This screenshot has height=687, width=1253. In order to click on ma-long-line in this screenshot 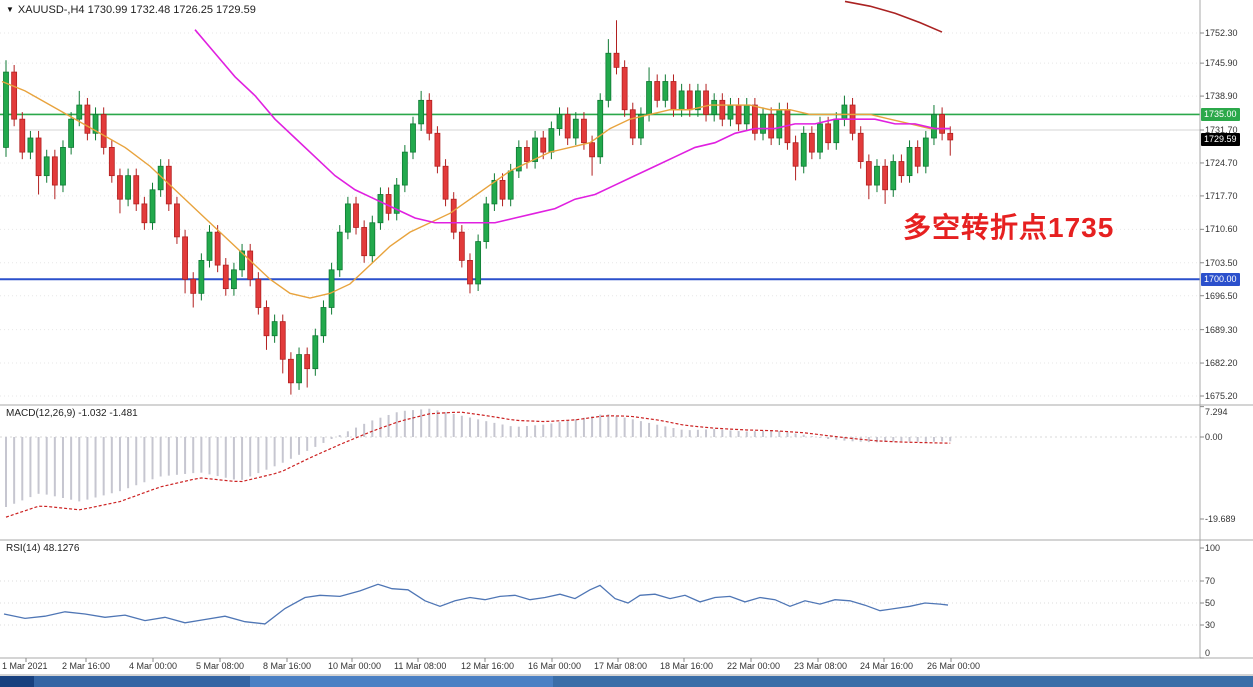, I will do `click(893, 16)`.